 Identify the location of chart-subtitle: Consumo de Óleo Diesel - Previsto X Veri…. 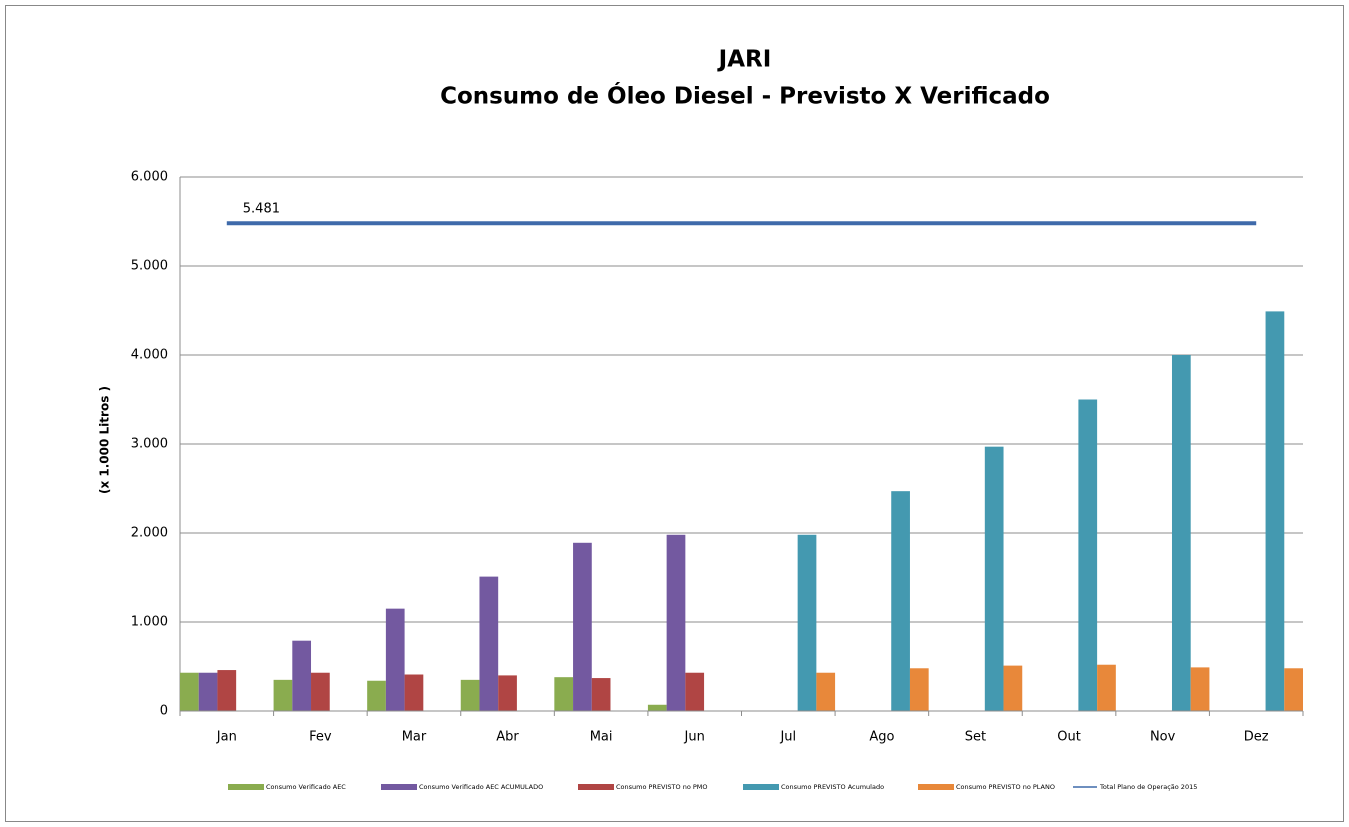
(745, 96).